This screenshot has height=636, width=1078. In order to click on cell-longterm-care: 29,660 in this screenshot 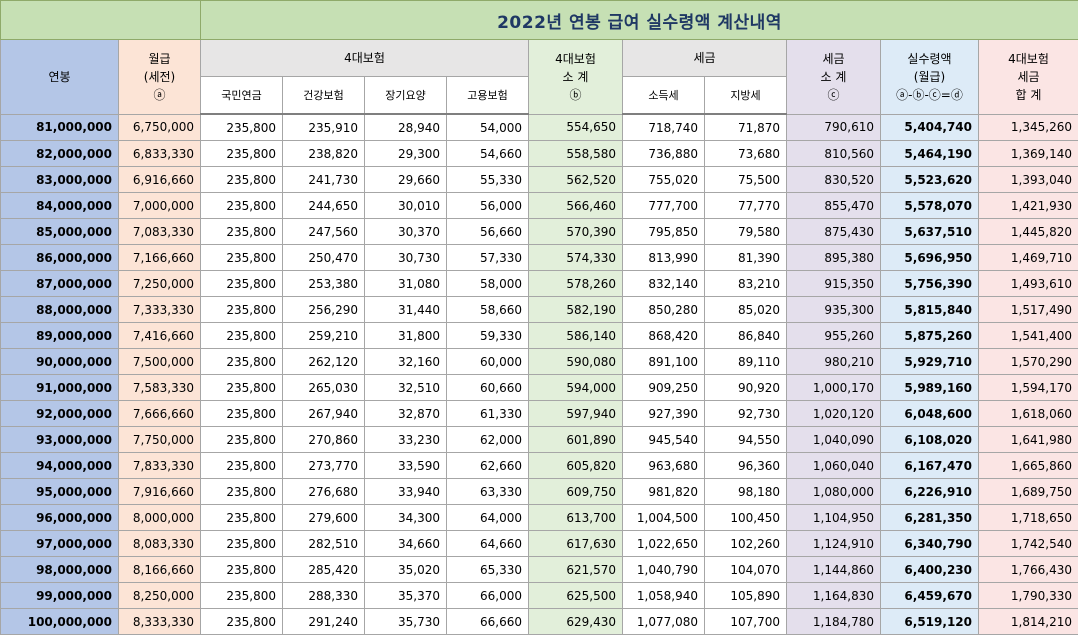, I will do `click(405, 179)`.